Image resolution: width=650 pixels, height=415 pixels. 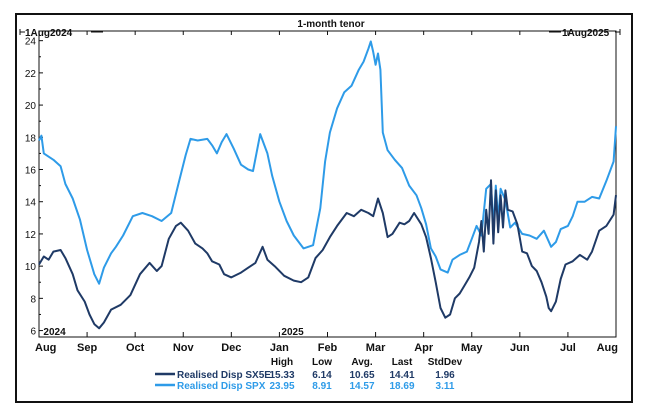 What do you see at coordinates (33, 299) in the screenshot?
I see `y-tick-label: 8` at bounding box center [33, 299].